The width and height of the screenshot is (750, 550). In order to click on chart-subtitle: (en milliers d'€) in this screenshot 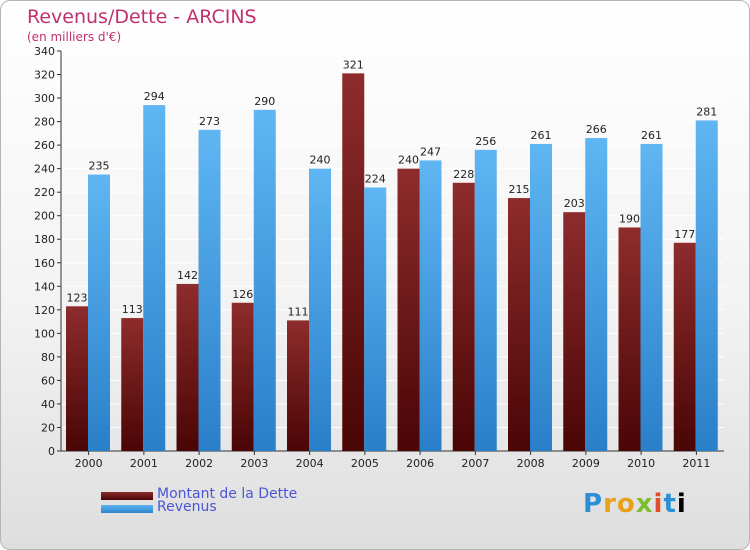, I will do `click(74, 37)`.